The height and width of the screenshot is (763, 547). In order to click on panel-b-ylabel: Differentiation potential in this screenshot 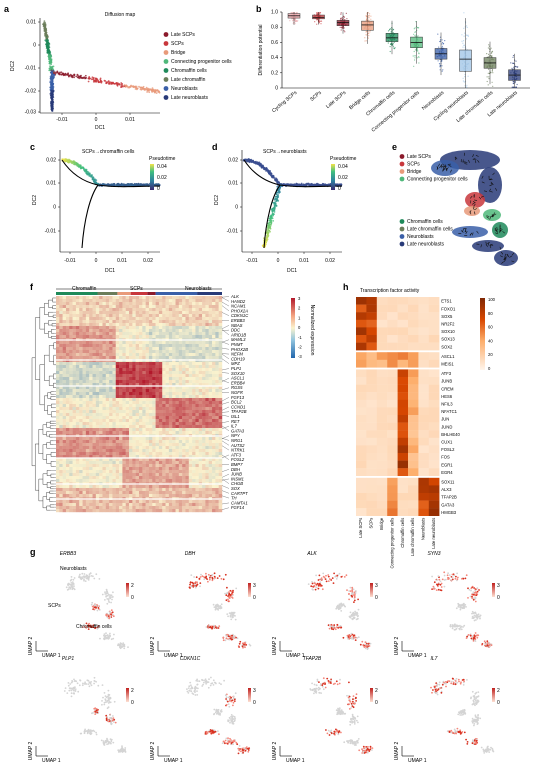, I will do `click(261, 49)`.